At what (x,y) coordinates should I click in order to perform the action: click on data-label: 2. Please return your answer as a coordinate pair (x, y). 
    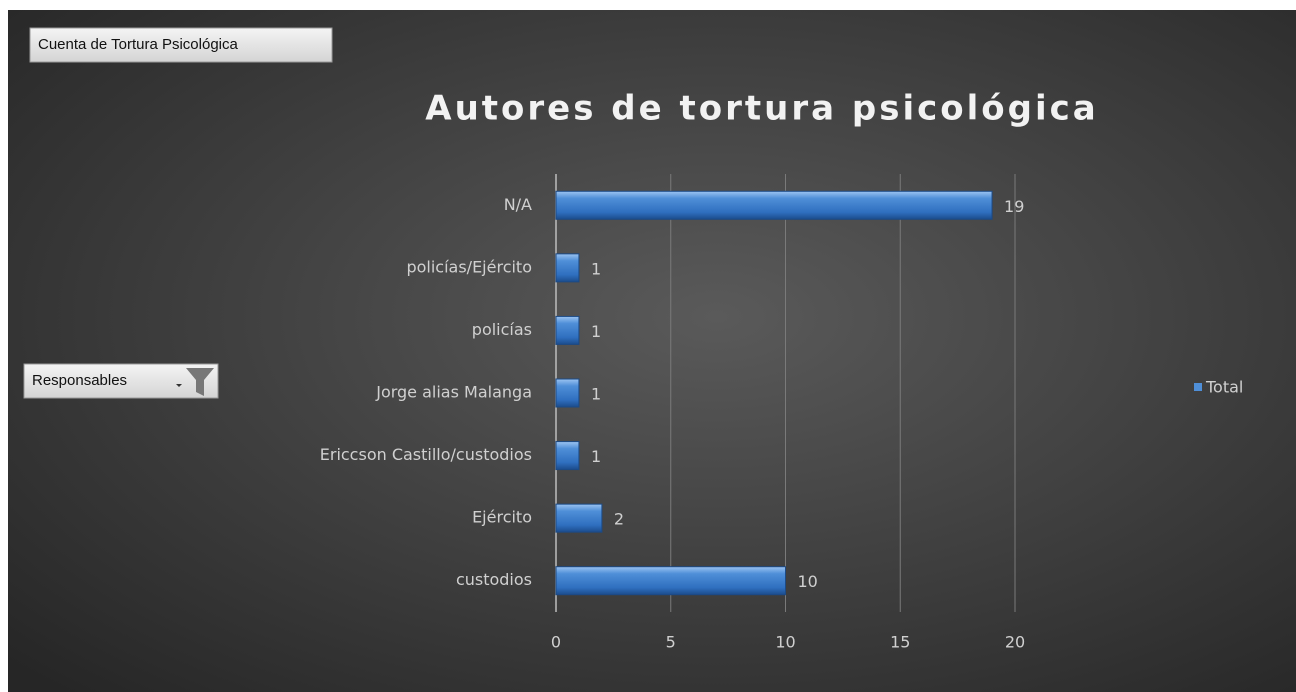
    Looking at the image, I should click on (619, 519).